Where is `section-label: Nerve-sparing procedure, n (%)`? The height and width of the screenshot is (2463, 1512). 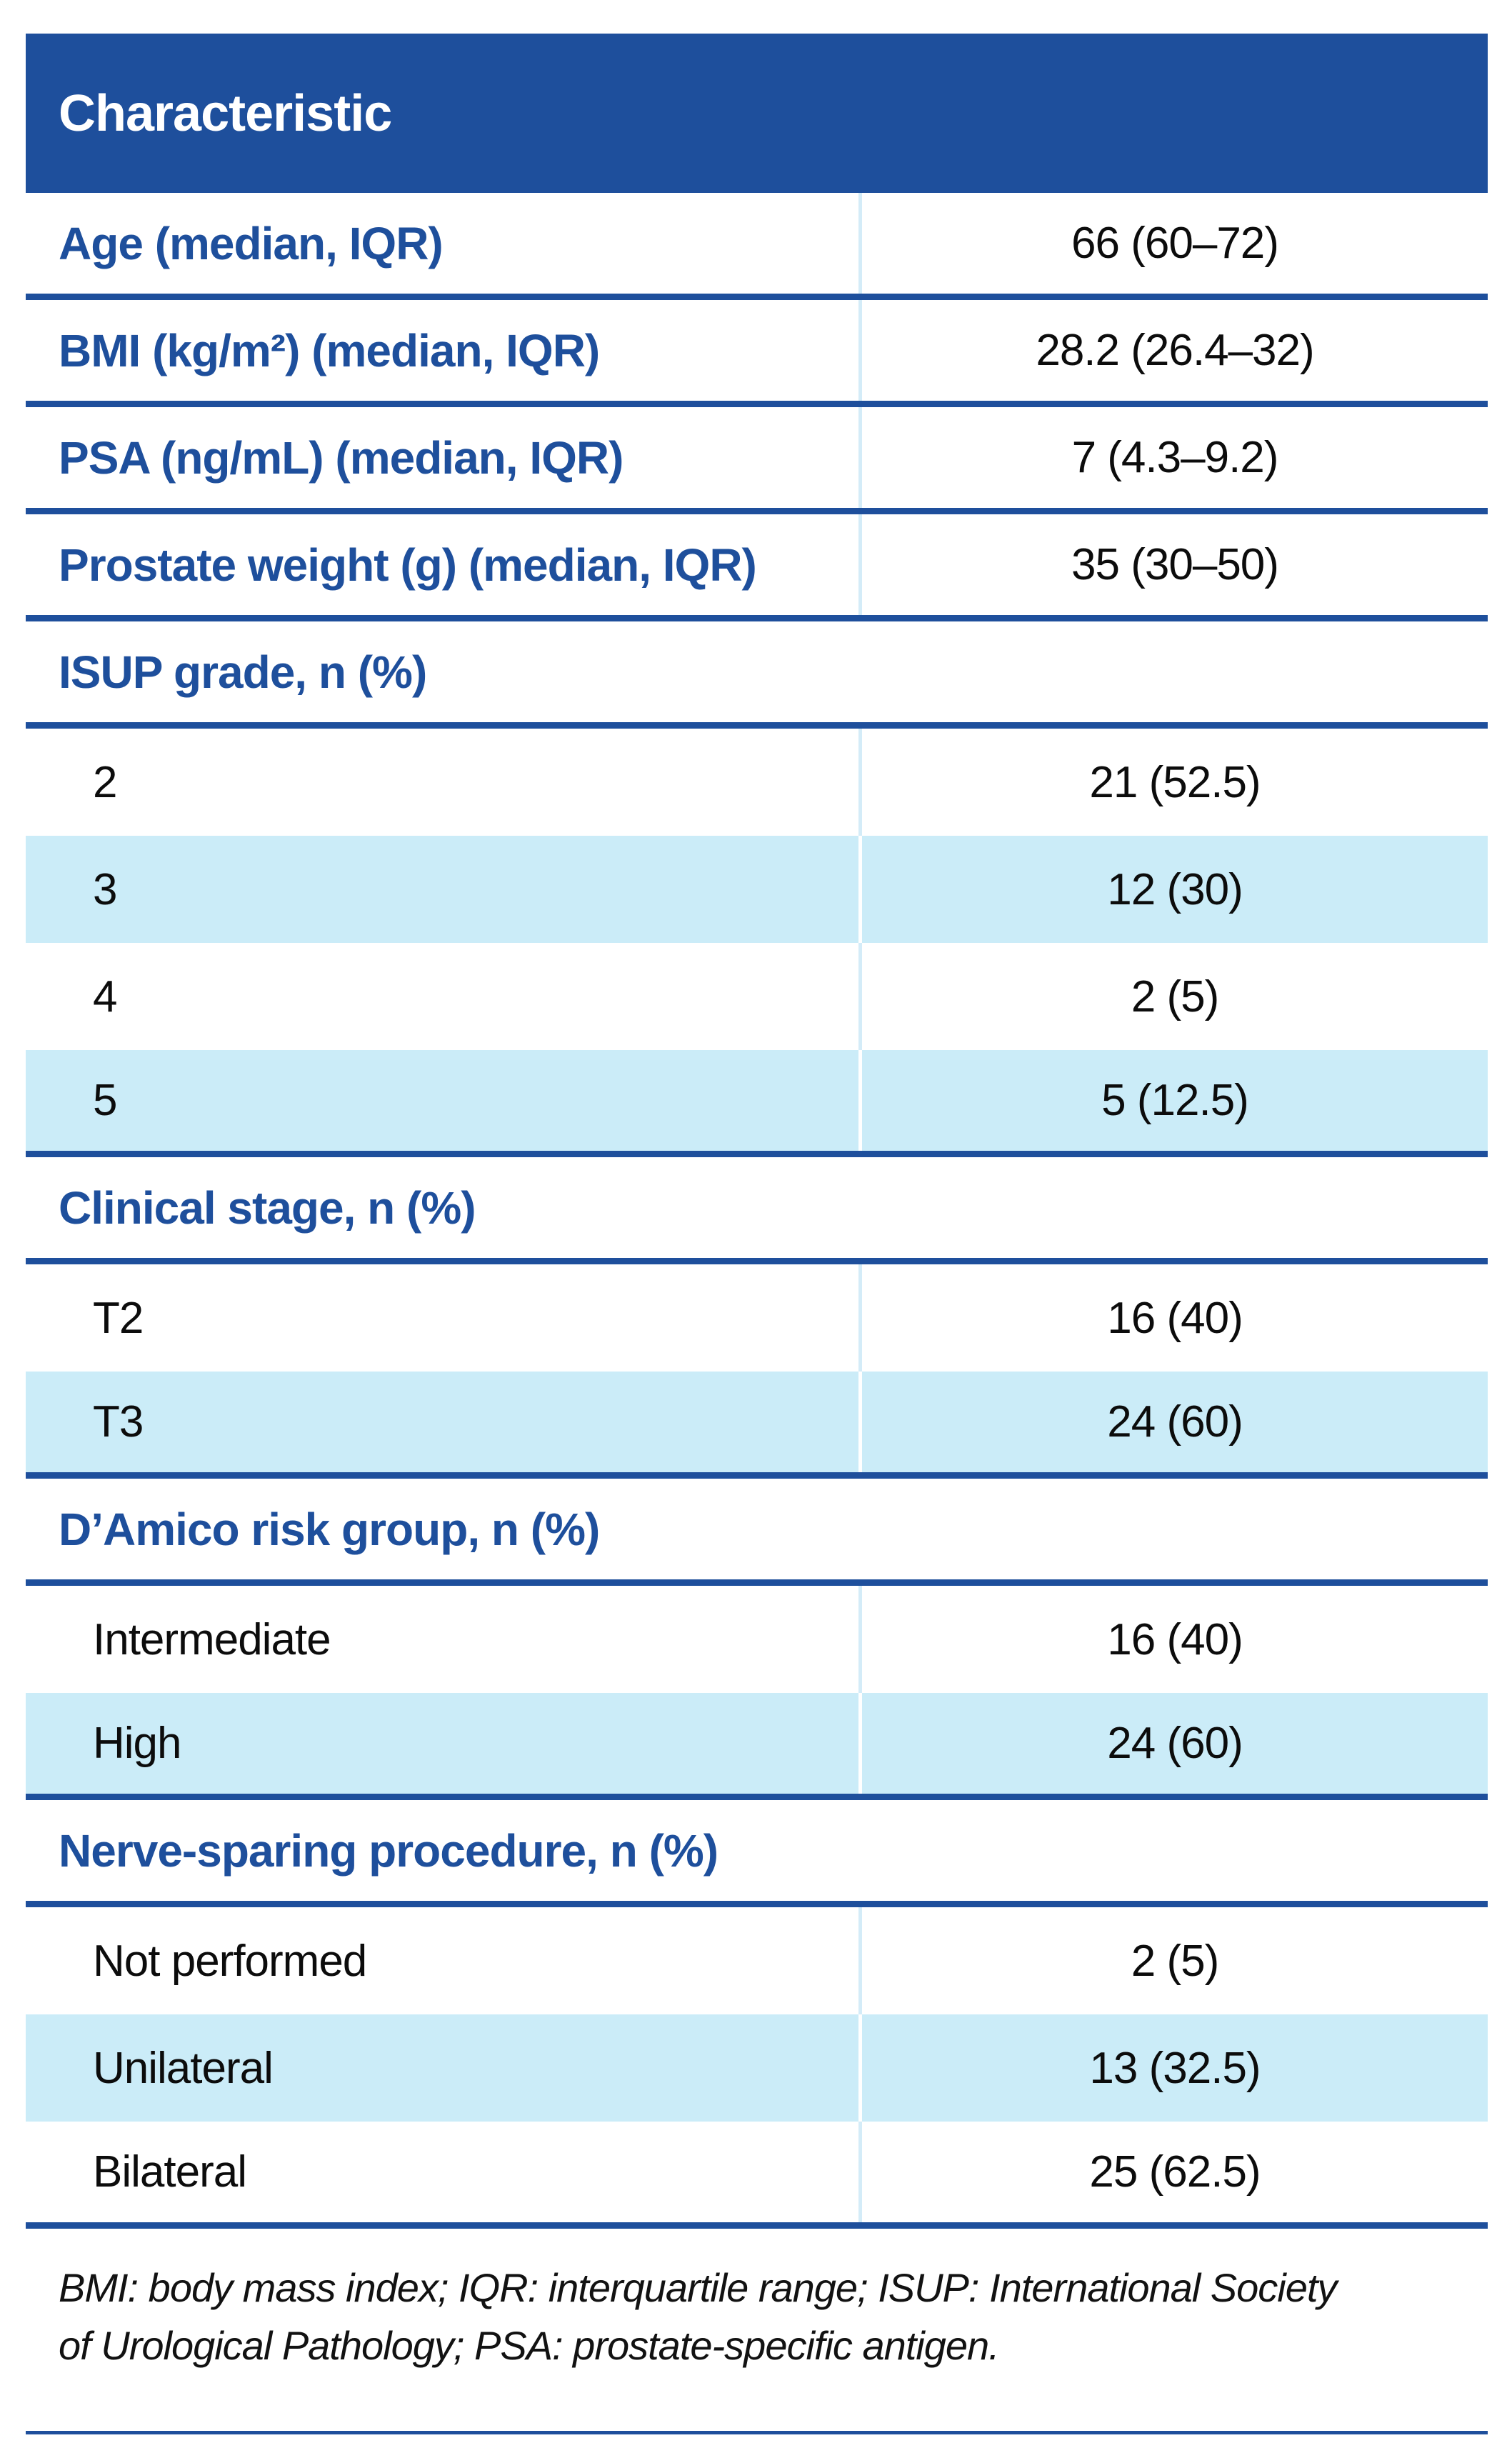 section-label: Nerve-sparing procedure, n (%) is located at coordinates (389, 1851).